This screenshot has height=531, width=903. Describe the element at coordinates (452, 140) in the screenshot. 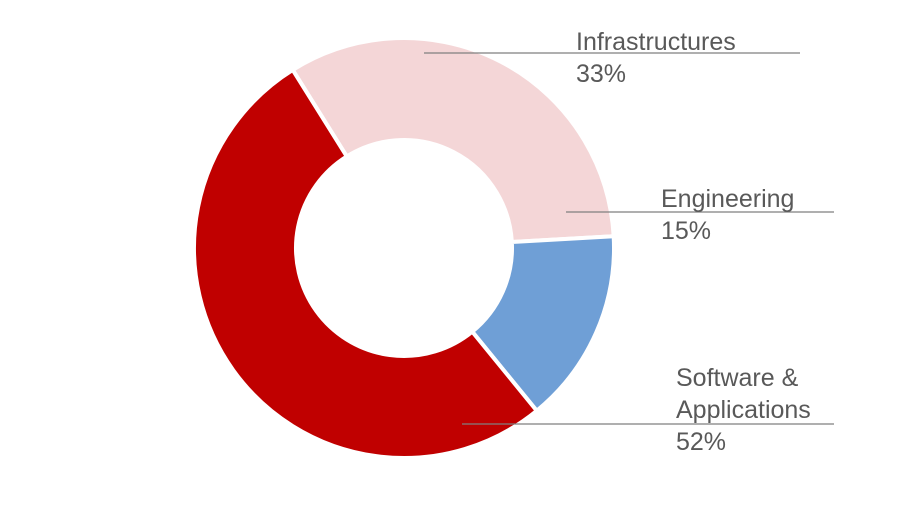

I see `donut-slice-infrastructures` at that location.